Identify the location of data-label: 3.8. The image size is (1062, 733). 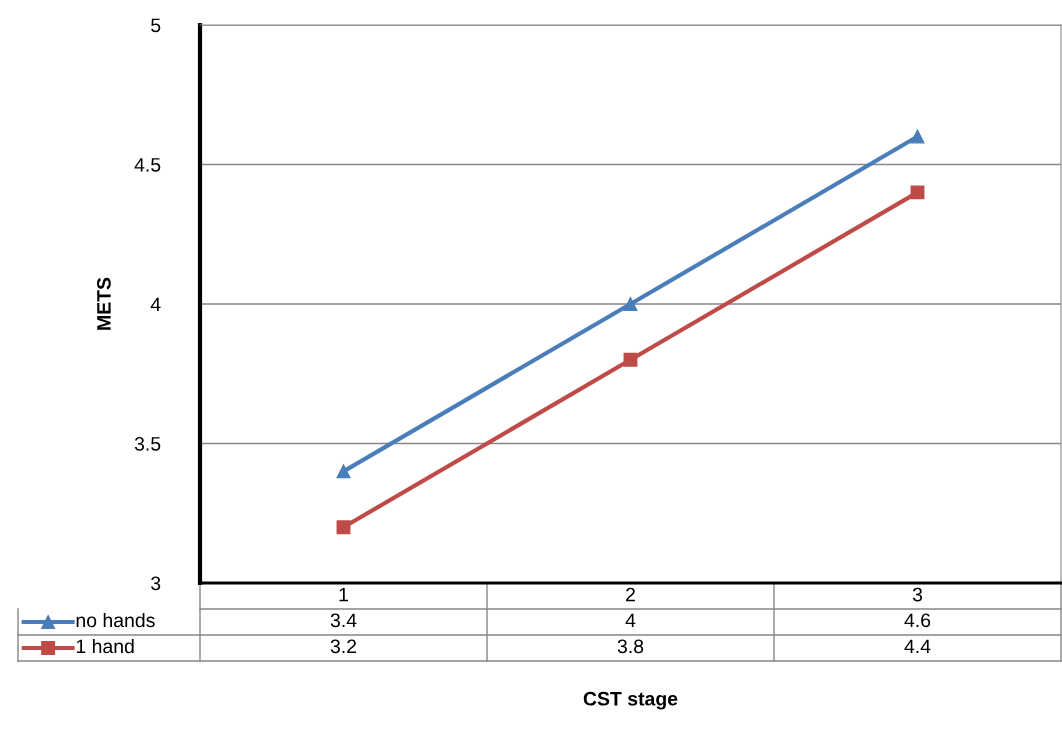
(630, 646).